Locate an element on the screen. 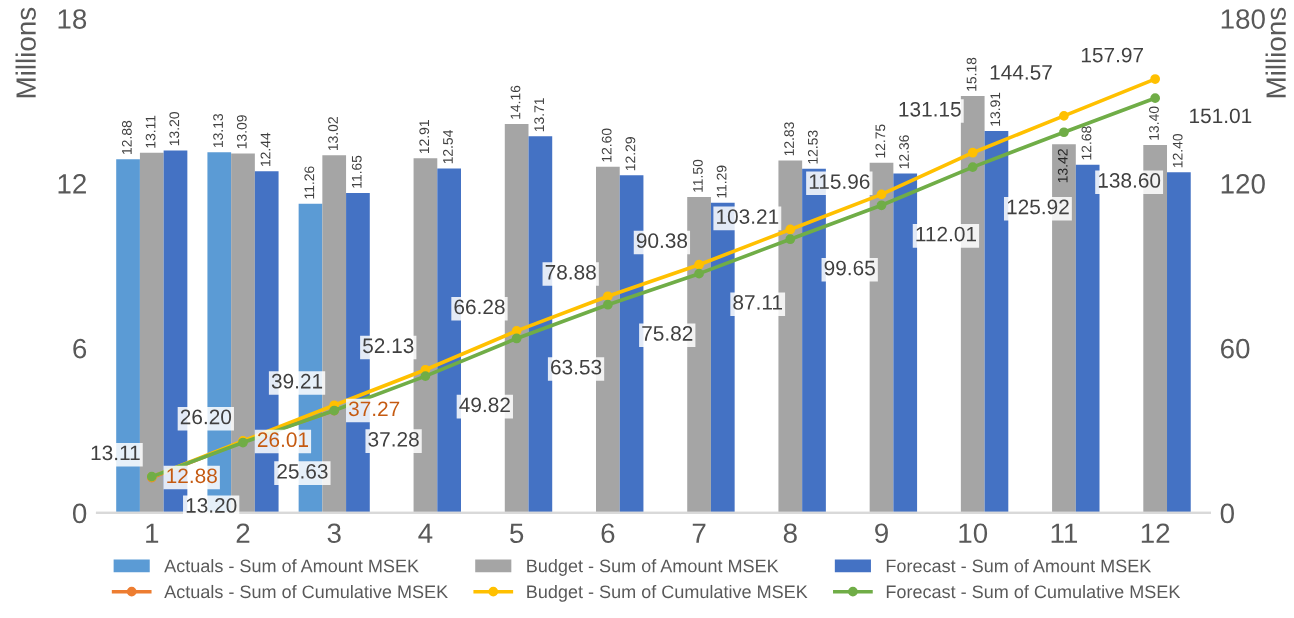  x-tick-label: 10 is located at coordinates (973, 533).